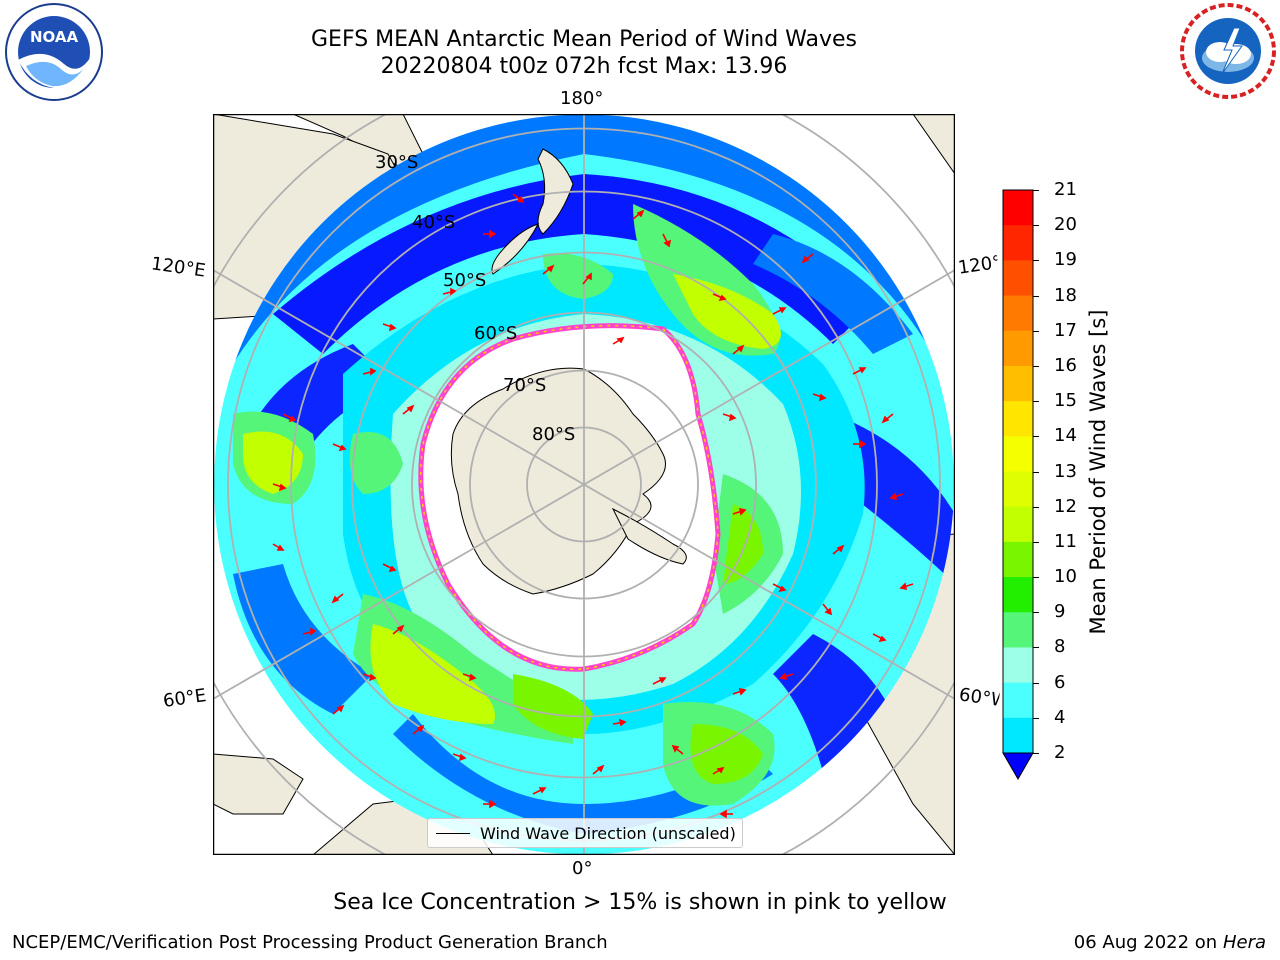 Image resolution: width=1280 pixels, height=960 pixels. What do you see at coordinates (582, 98) in the screenshot?
I see `lon-label-180: 180°` at bounding box center [582, 98].